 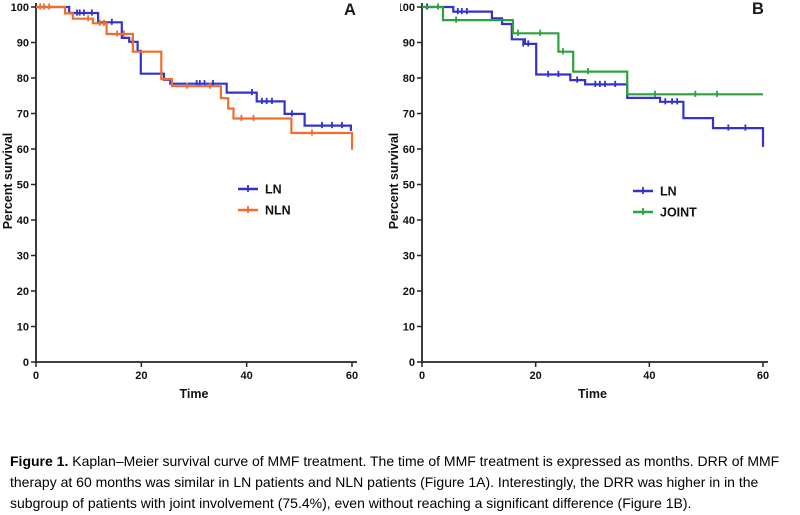 What do you see at coordinates (592, 50) in the screenshot?
I see `series-joint-curve` at bounding box center [592, 50].